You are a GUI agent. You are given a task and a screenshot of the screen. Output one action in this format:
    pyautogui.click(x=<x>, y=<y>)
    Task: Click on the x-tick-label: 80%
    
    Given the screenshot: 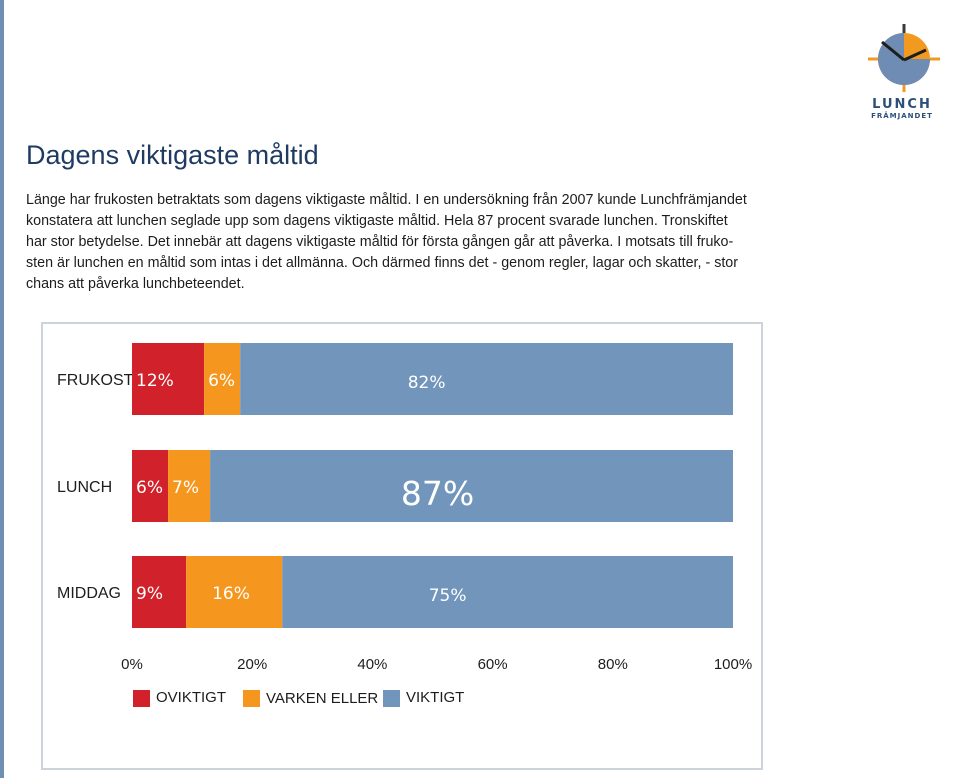 What is the action you would take?
    pyautogui.click(x=613, y=664)
    